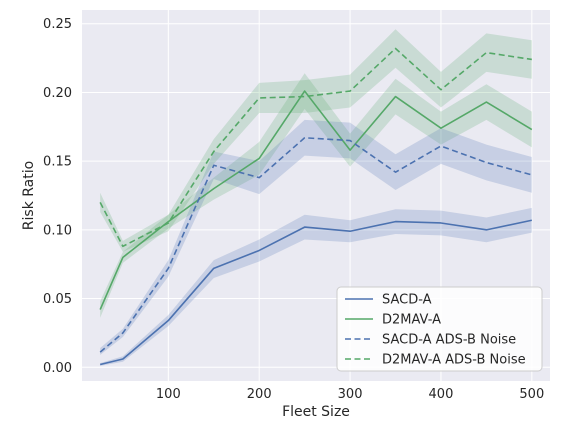 The image size is (571, 424). Describe the element at coordinates (316, 412) in the screenshot. I see `x-axis-label: Fleet Size` at that location.